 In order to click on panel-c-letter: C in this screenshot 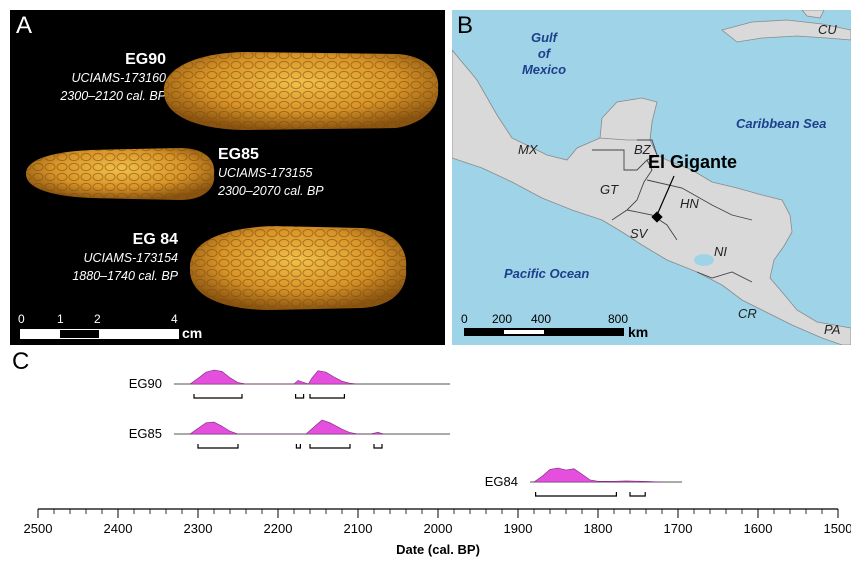, I will do `click(21, 361)`.